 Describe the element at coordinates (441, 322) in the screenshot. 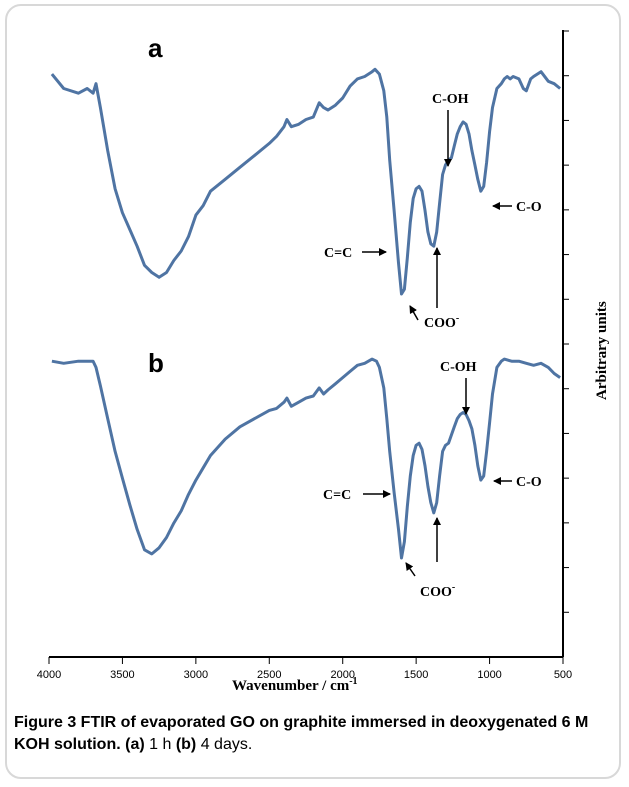

I see `annotation-a-coo: COO-` at that location.